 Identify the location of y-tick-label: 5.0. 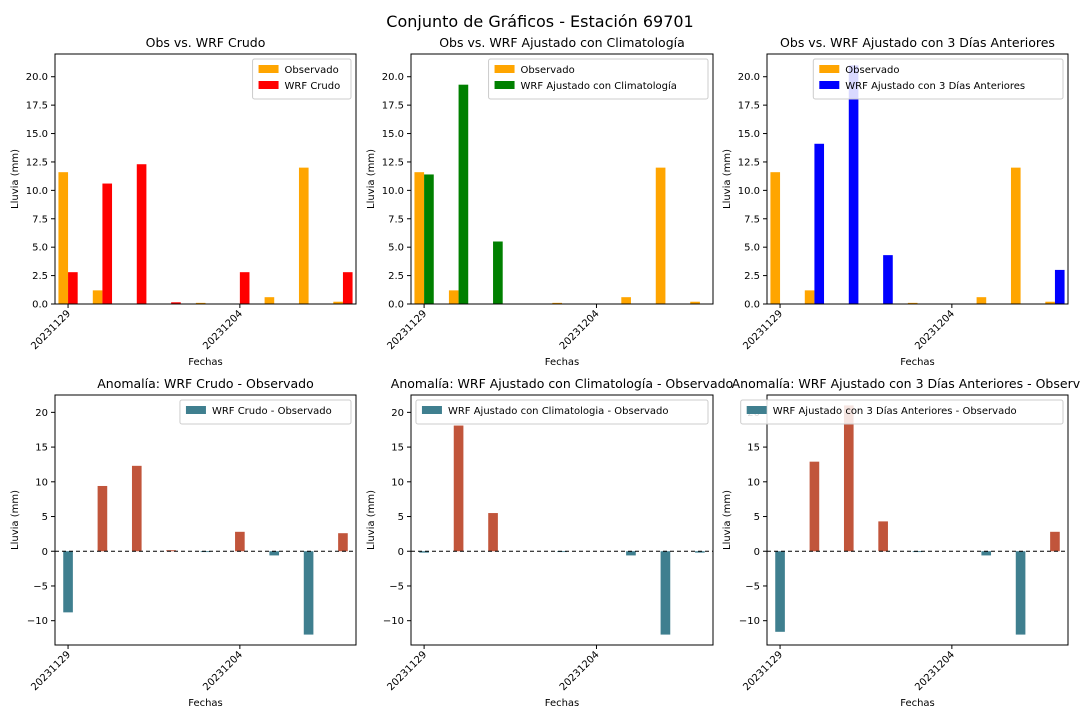
(752, 248).